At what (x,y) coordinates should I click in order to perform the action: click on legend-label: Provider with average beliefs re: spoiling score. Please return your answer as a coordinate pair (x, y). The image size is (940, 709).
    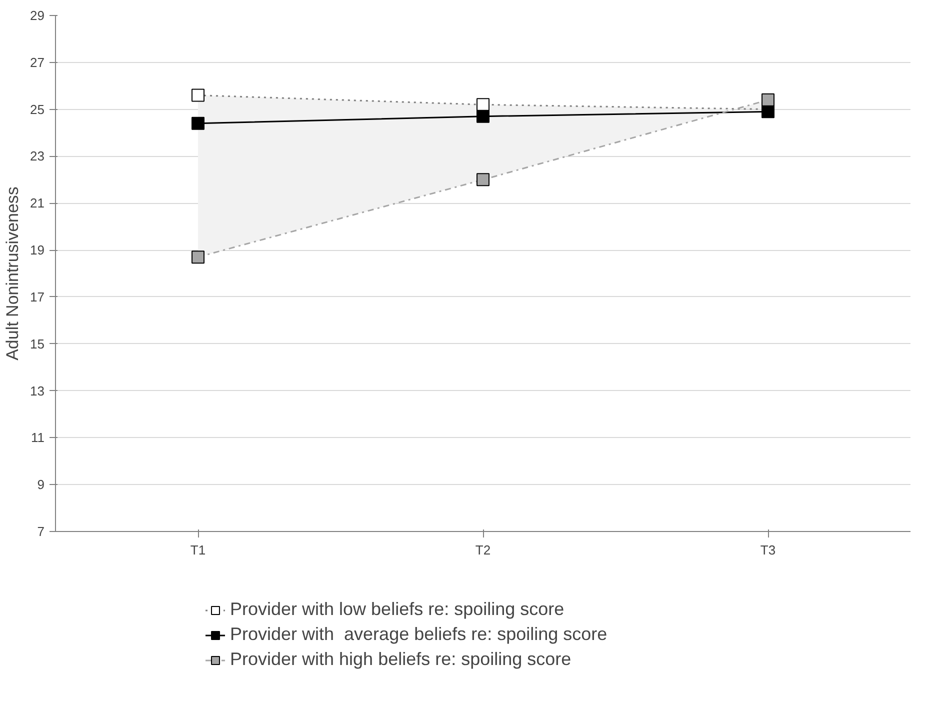
    Looking at the image, I should click on (419, 634).